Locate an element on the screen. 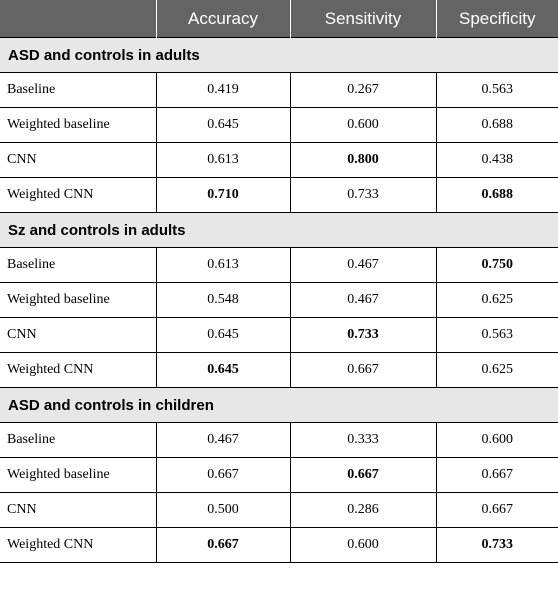 Image resolution: width=558 pixels, height=599 pixels. table-row: CNN 0.500 0.286 0.667 is located at coordinates (279, 510).